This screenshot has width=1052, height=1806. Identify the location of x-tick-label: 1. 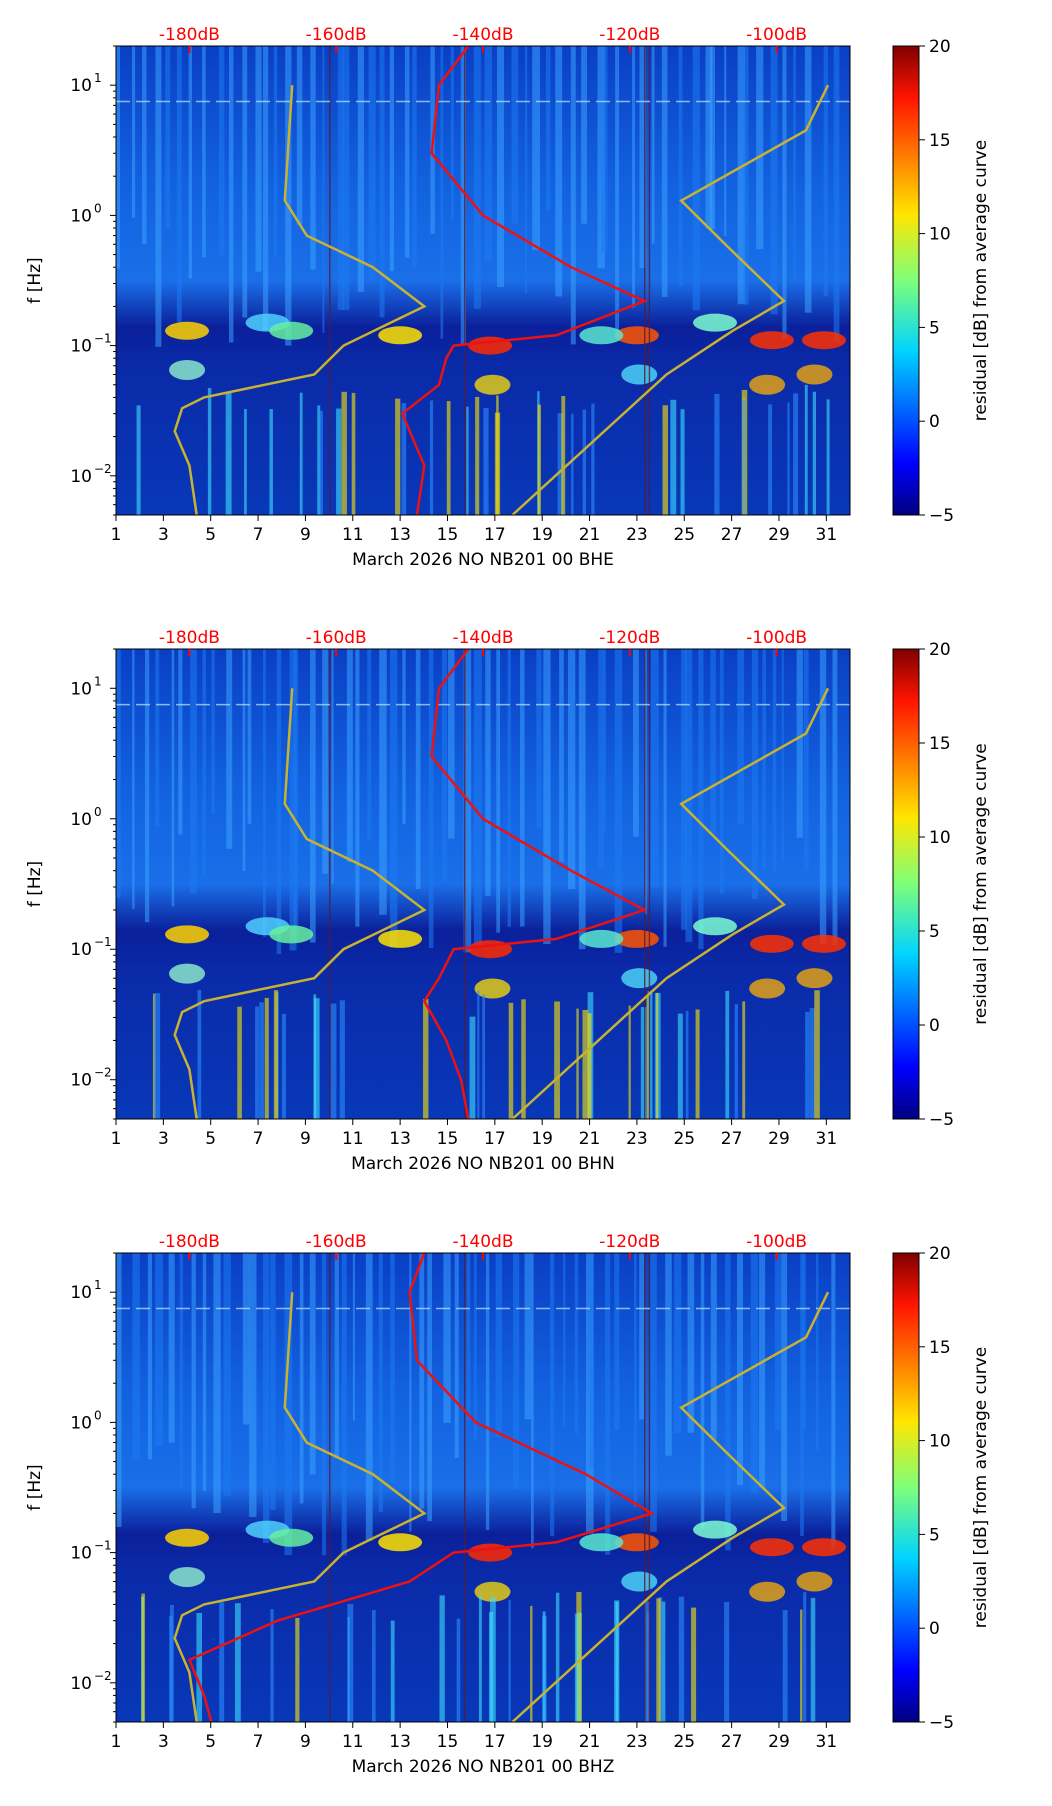
(116, 1139).